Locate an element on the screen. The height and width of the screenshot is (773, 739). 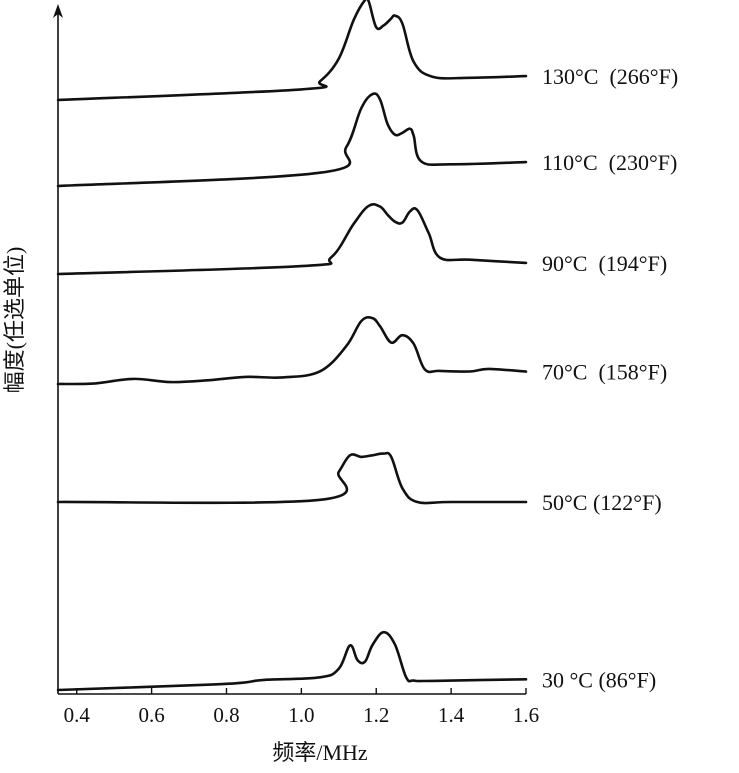
series-label: 70°C (158°F) is located at coordinates (604, 372).